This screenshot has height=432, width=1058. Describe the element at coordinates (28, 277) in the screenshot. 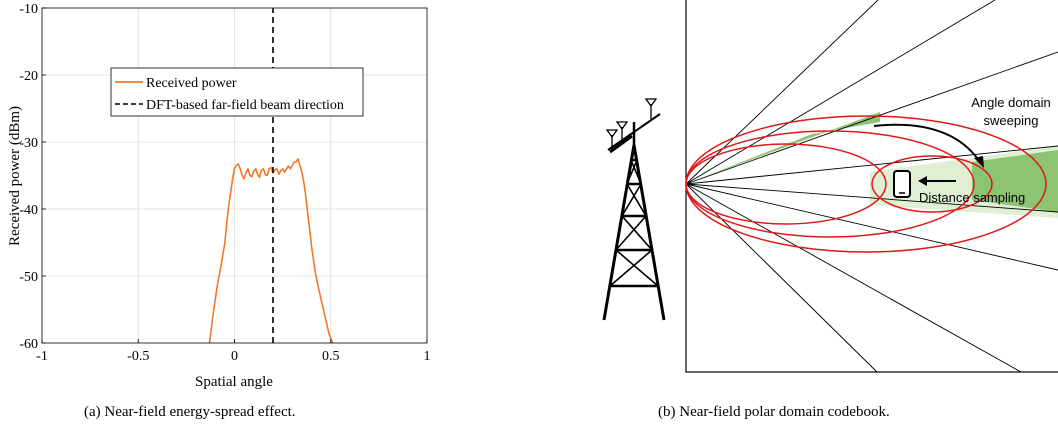

I see `y-tick-label: -50` at that location.